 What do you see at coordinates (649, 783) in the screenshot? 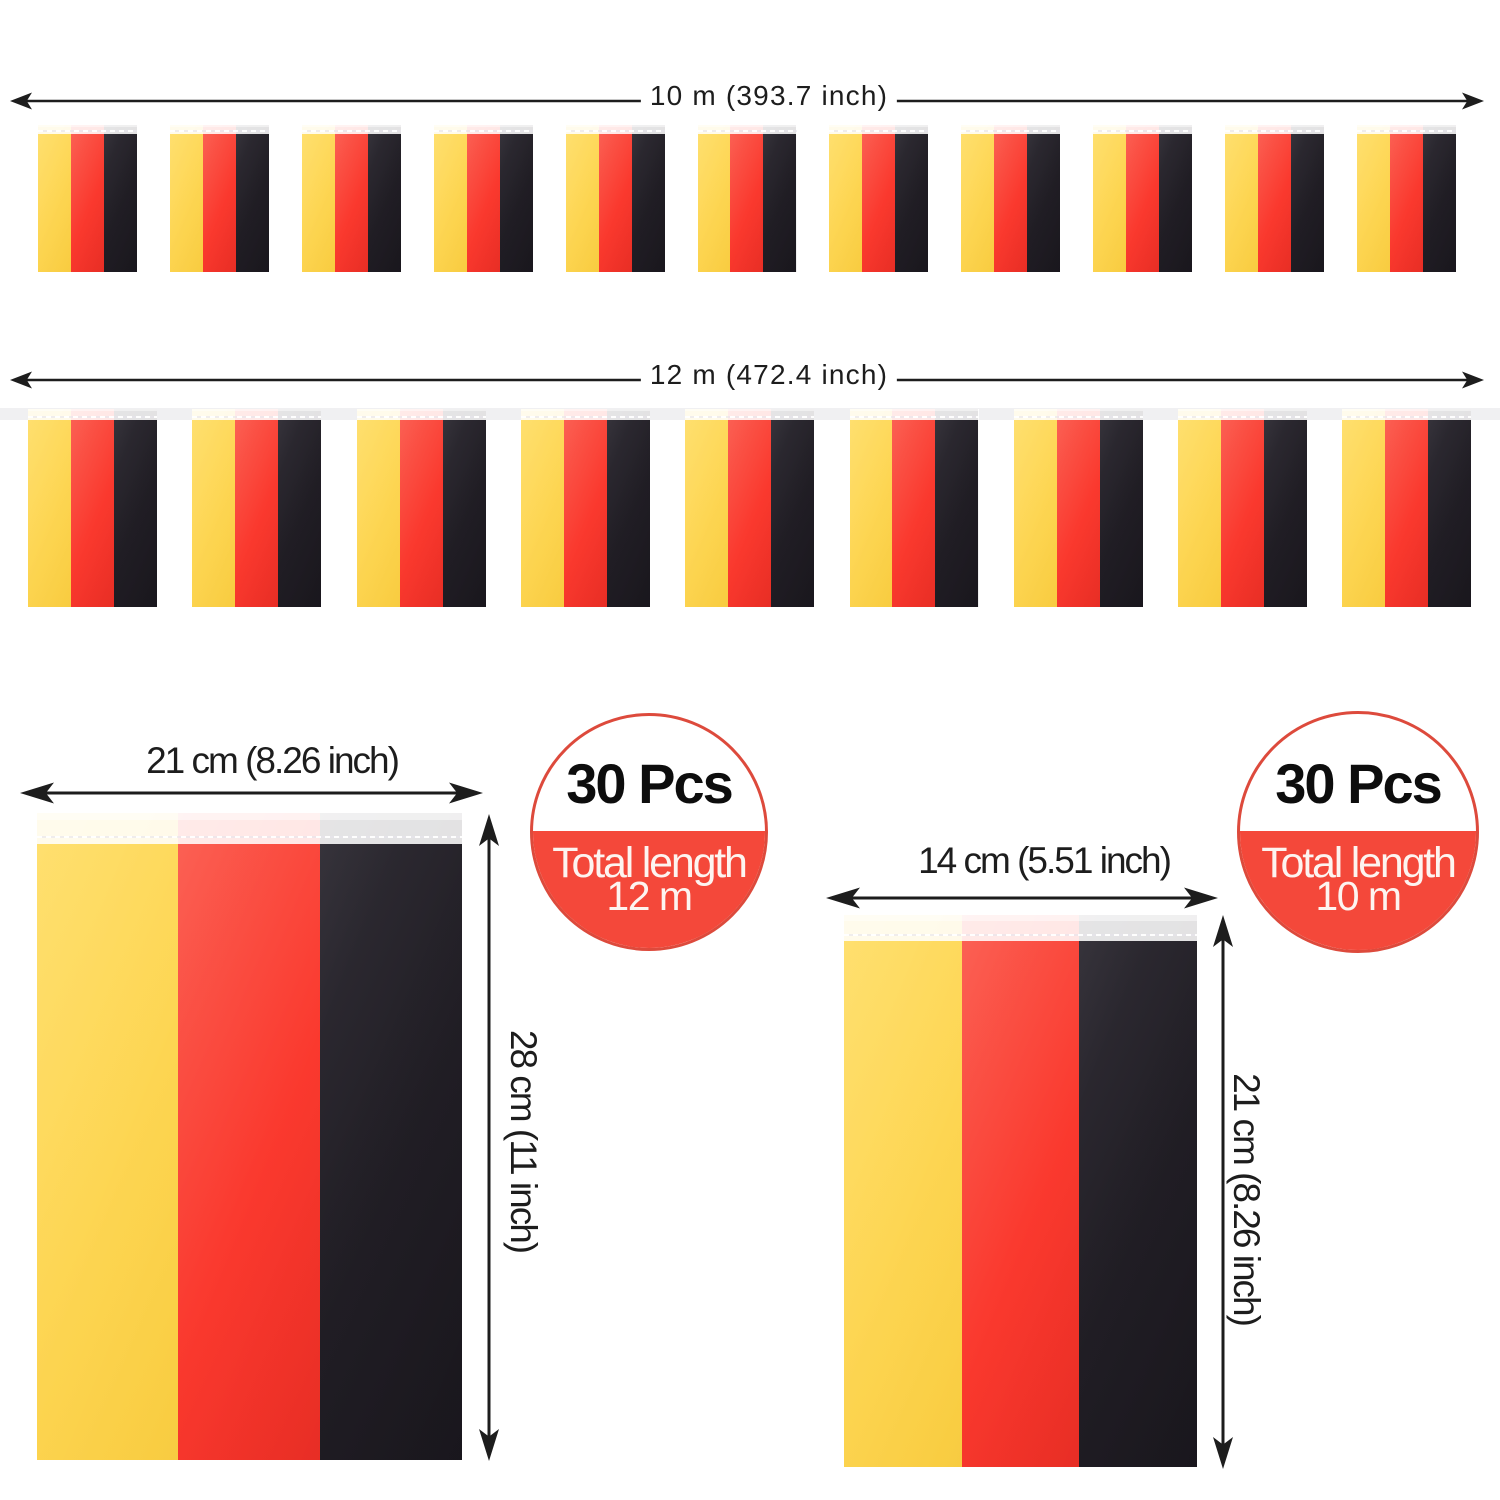
I see `badge-12m-pieces: 30 Pcs` at bounding box center [649, 783].